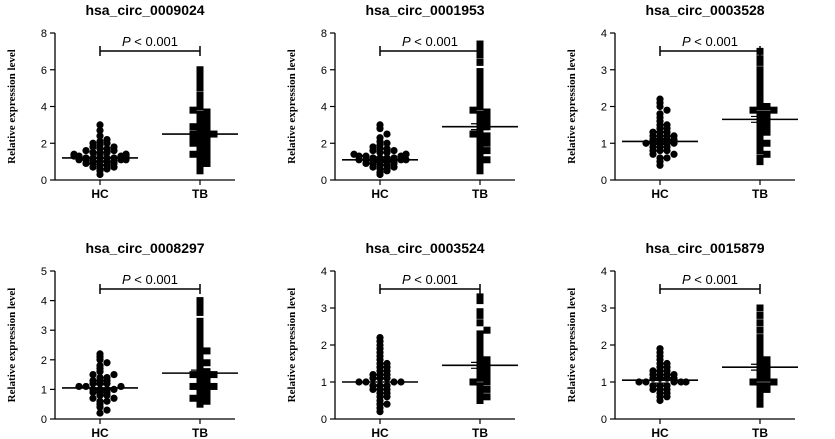 This screenshot has width=835, height=439. Describe the element at coordinates (660, 132) in the screenshot. I see `series-hc` at that location.